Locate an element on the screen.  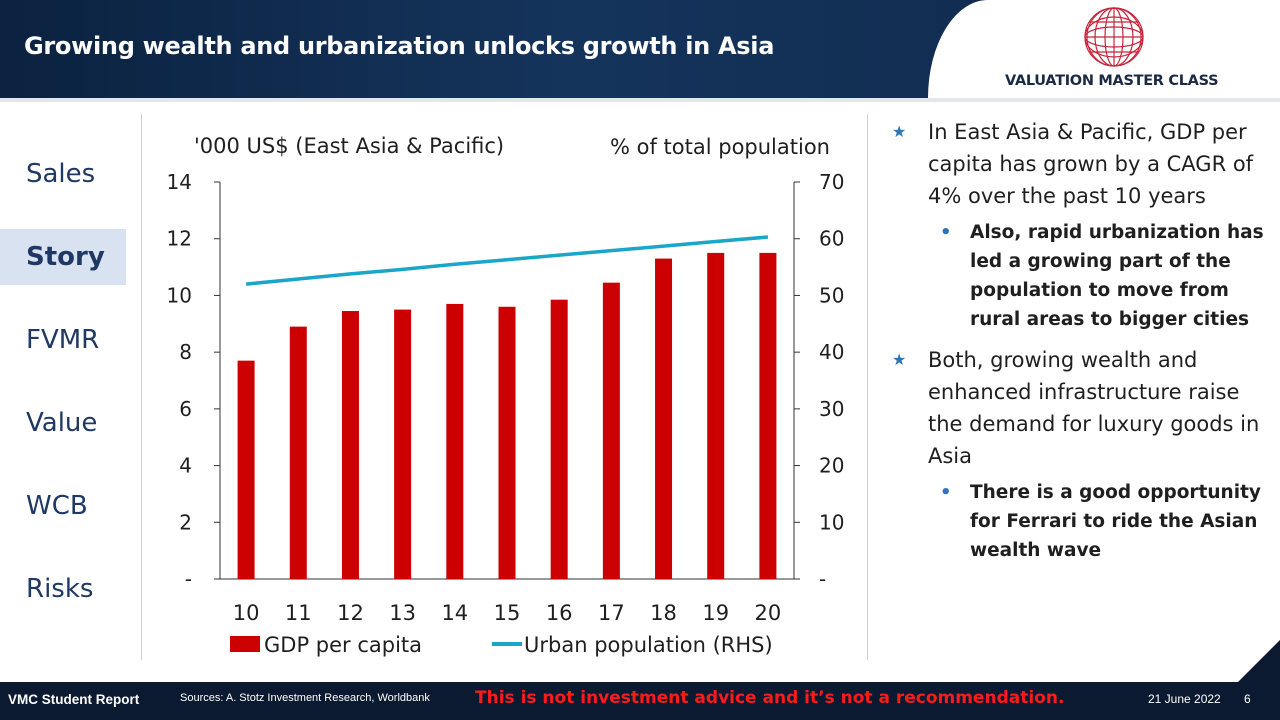
x-tick-label: 17 is located at coordinates (611, 613).